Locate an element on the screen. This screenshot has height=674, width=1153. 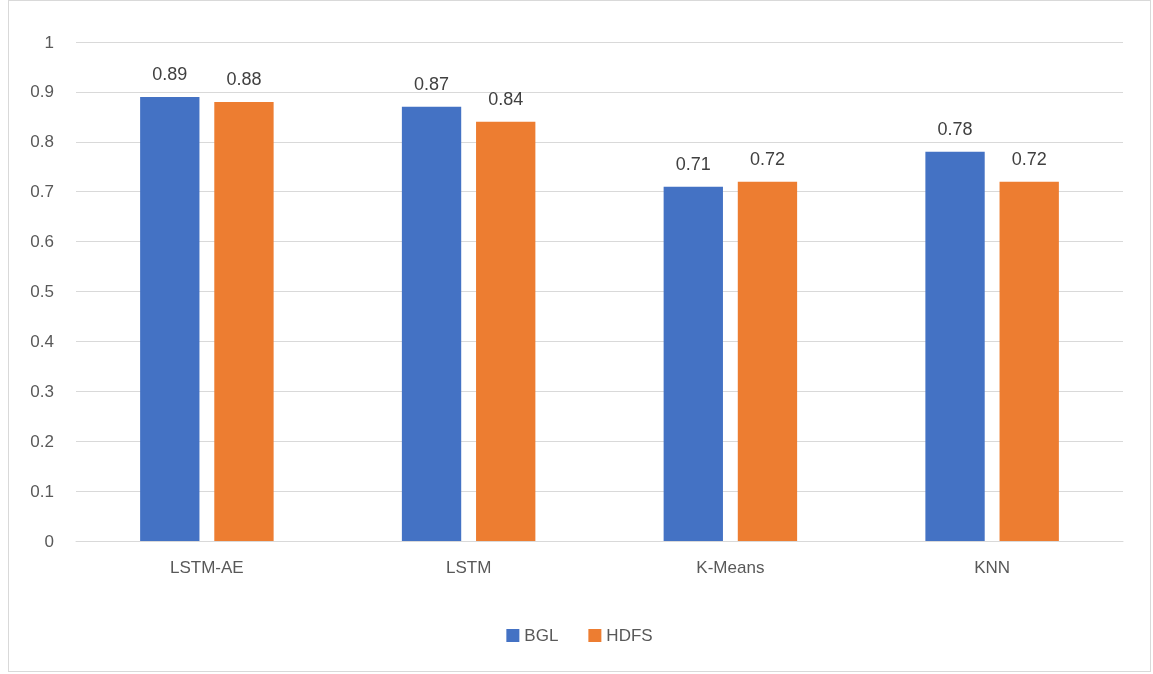
y-tick-label: 0.3 is located at coordinates (42, 391).